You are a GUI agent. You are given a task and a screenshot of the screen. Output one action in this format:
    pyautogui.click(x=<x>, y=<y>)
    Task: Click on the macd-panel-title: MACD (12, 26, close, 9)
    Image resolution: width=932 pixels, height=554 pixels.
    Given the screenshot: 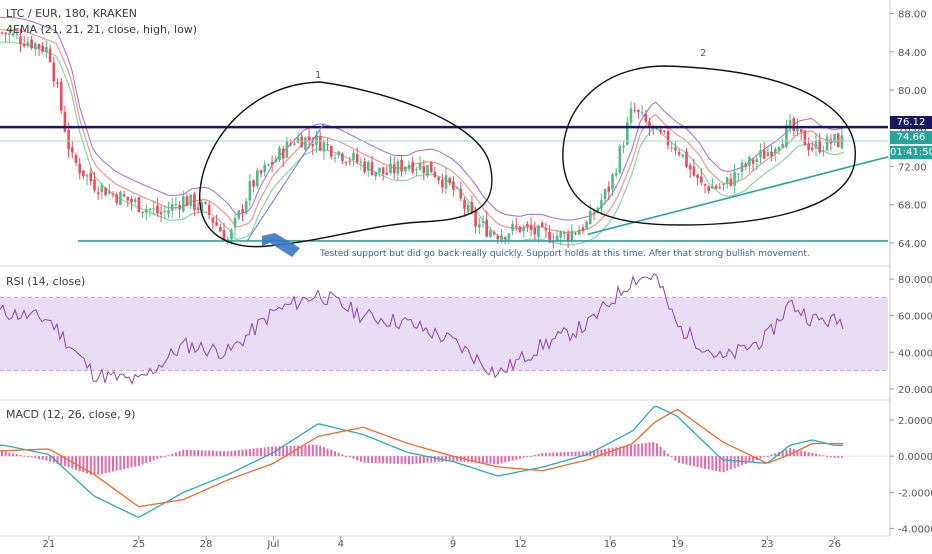 What is the action you would take?
    pyautogui.click(x=71, y=414)
    